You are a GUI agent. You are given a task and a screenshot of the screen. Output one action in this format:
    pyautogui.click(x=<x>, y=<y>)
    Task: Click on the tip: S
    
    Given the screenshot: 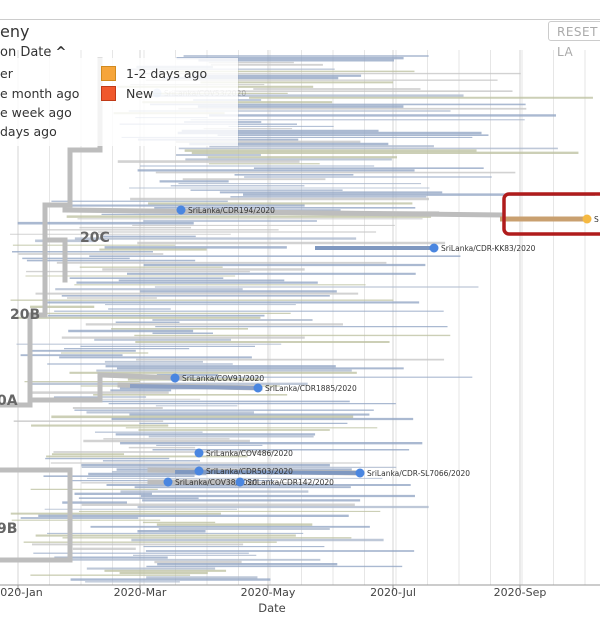 What is the action you would take?
    pyautogui.click(x=591, y=219)
    